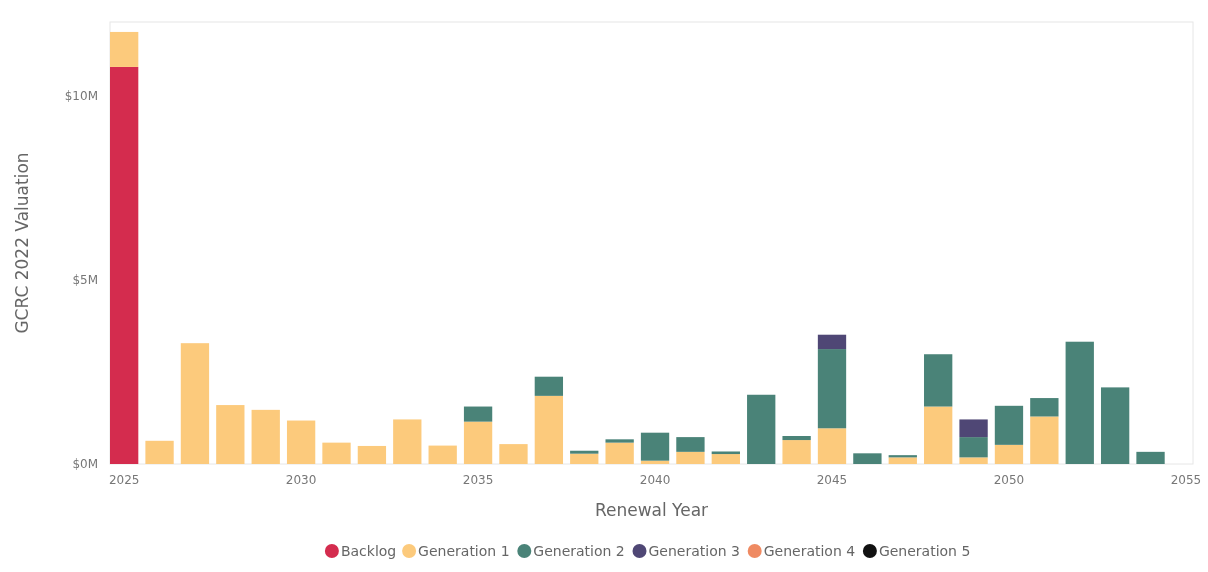 The width and height of the screenshot is (1208, 572). Describe the element at coordinates (22, 243) in the screenshot. I see `y-axis-title: GCRC 2022 Valuation` at that location.